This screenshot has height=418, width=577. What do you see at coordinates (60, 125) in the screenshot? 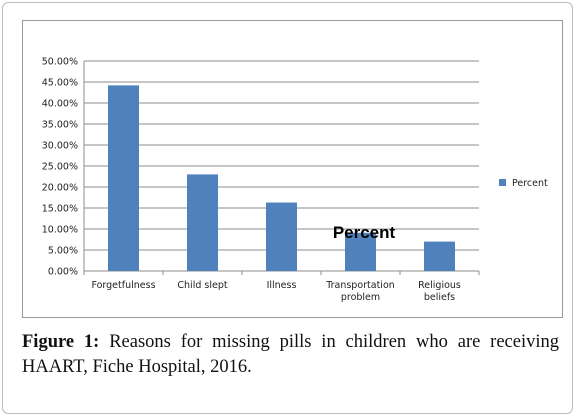
I see `y-tick-label: 35.00%` at bounding box center [60, 125].